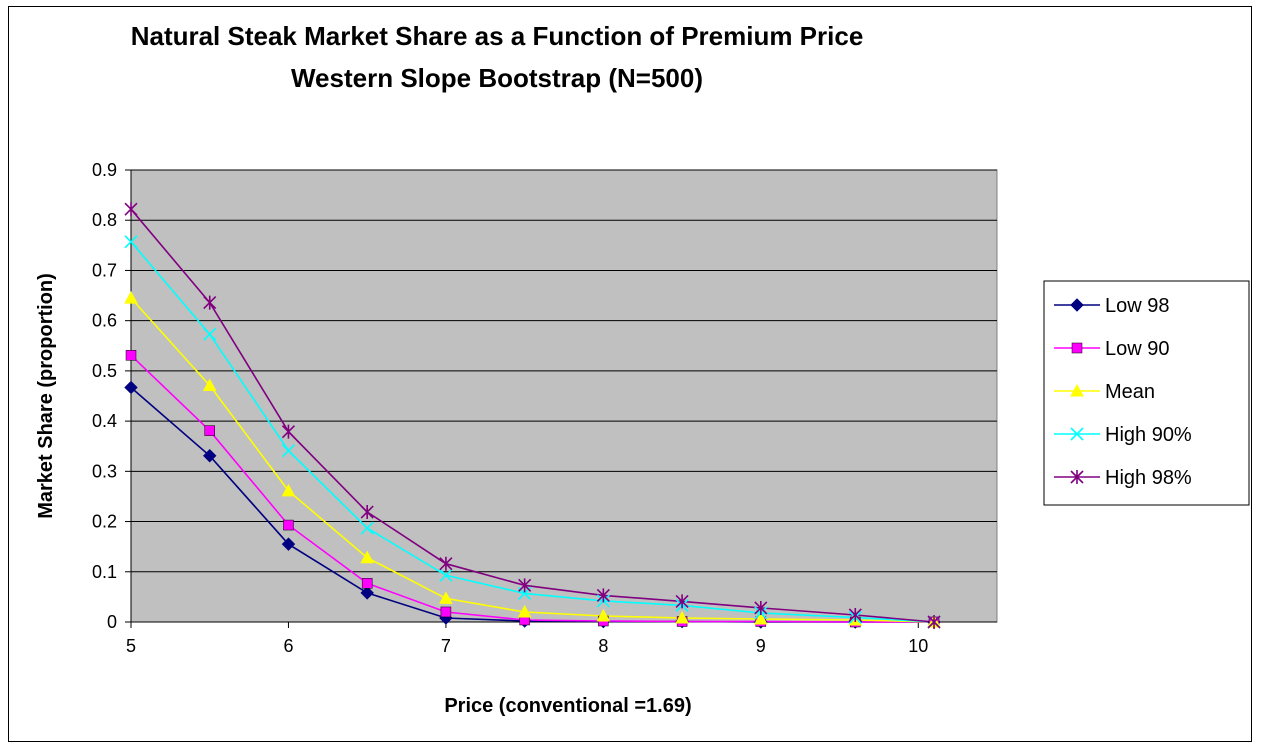 This screenshot has height=748, width=1261. Describe the element at coordinates (104, 270) in the screenshot. I see `y-tick-label: 0.7` at that location.